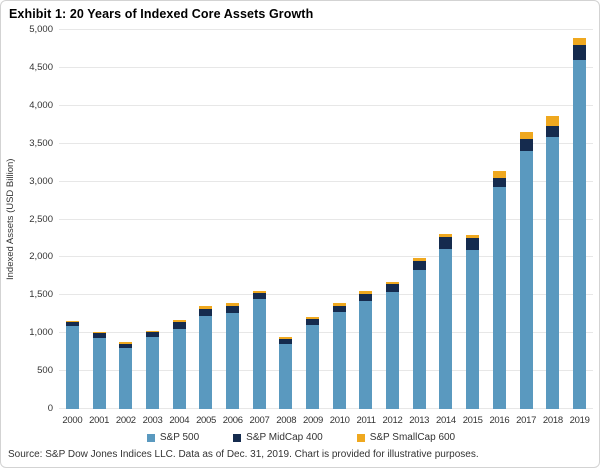  I want to click on x-tick-label-2001: 2001, so click(99, 420).